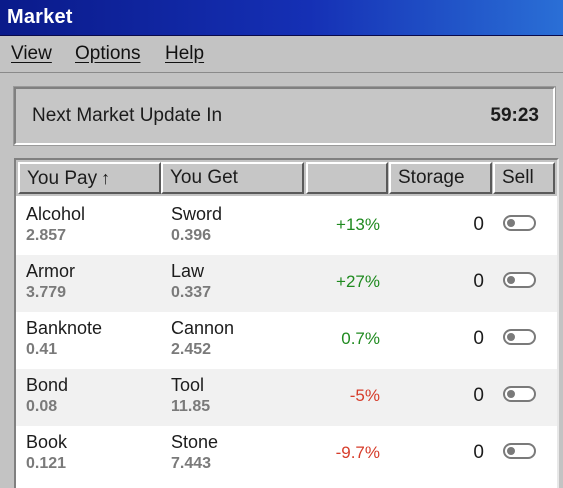 The width and height of the screenshot is (563, 488). Describe the element at coordinates (62, 178) in the screenshot. I see `header-you-pay-label: You Pay` at that location.